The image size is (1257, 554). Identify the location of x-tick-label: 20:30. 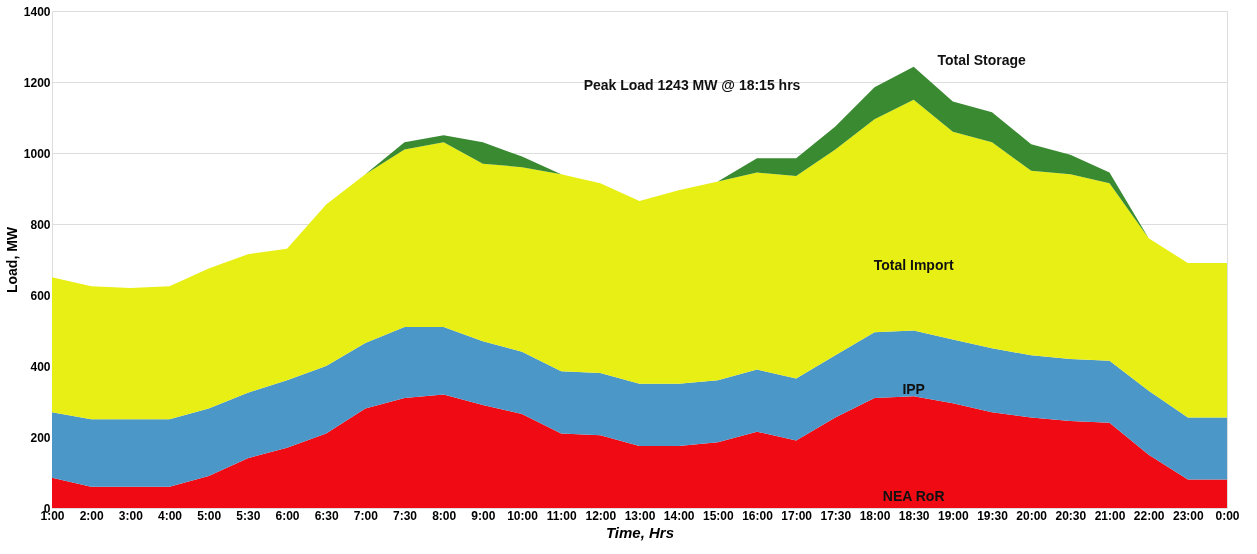
(1071, 515).